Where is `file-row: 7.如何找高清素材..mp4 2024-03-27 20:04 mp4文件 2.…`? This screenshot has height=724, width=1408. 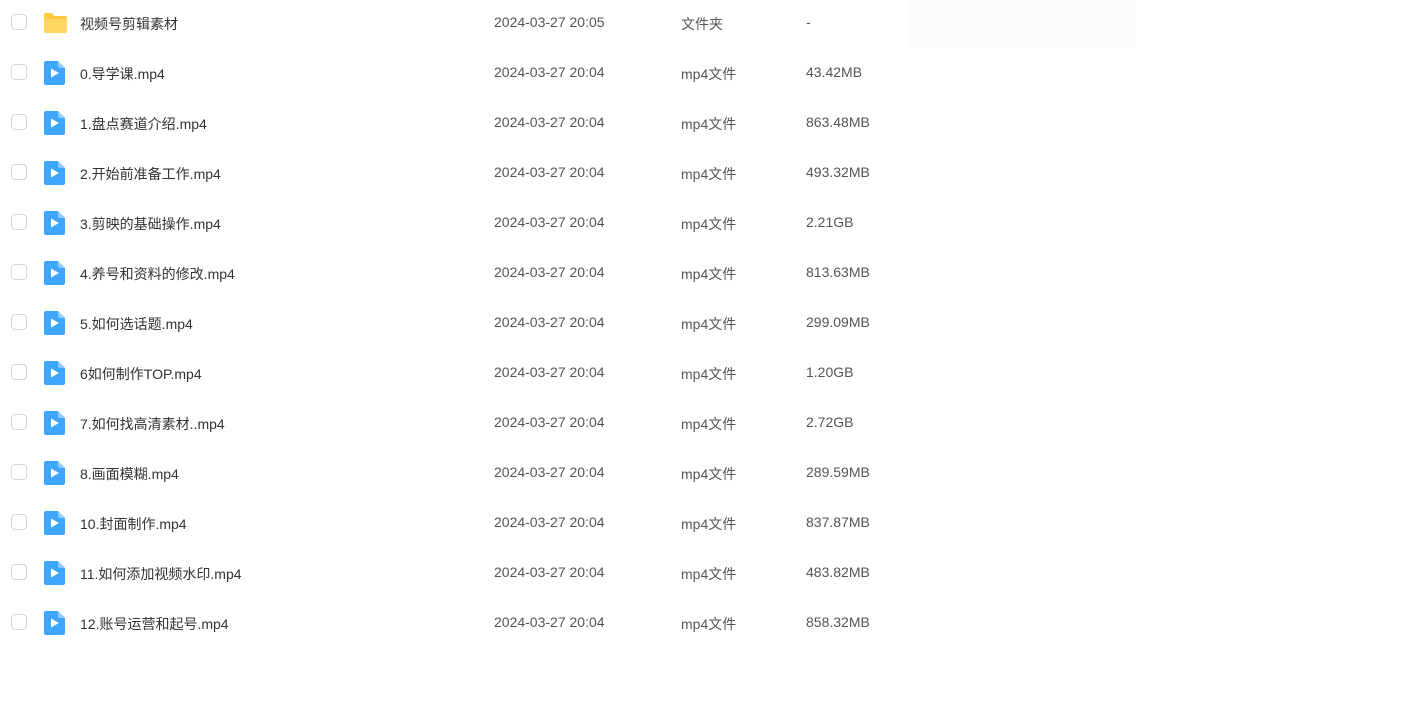 file-row: 7.如何找高清素材..mp4 2024-03-27 20:04 mp4文件 2.… is located at coordinates (704, 423).